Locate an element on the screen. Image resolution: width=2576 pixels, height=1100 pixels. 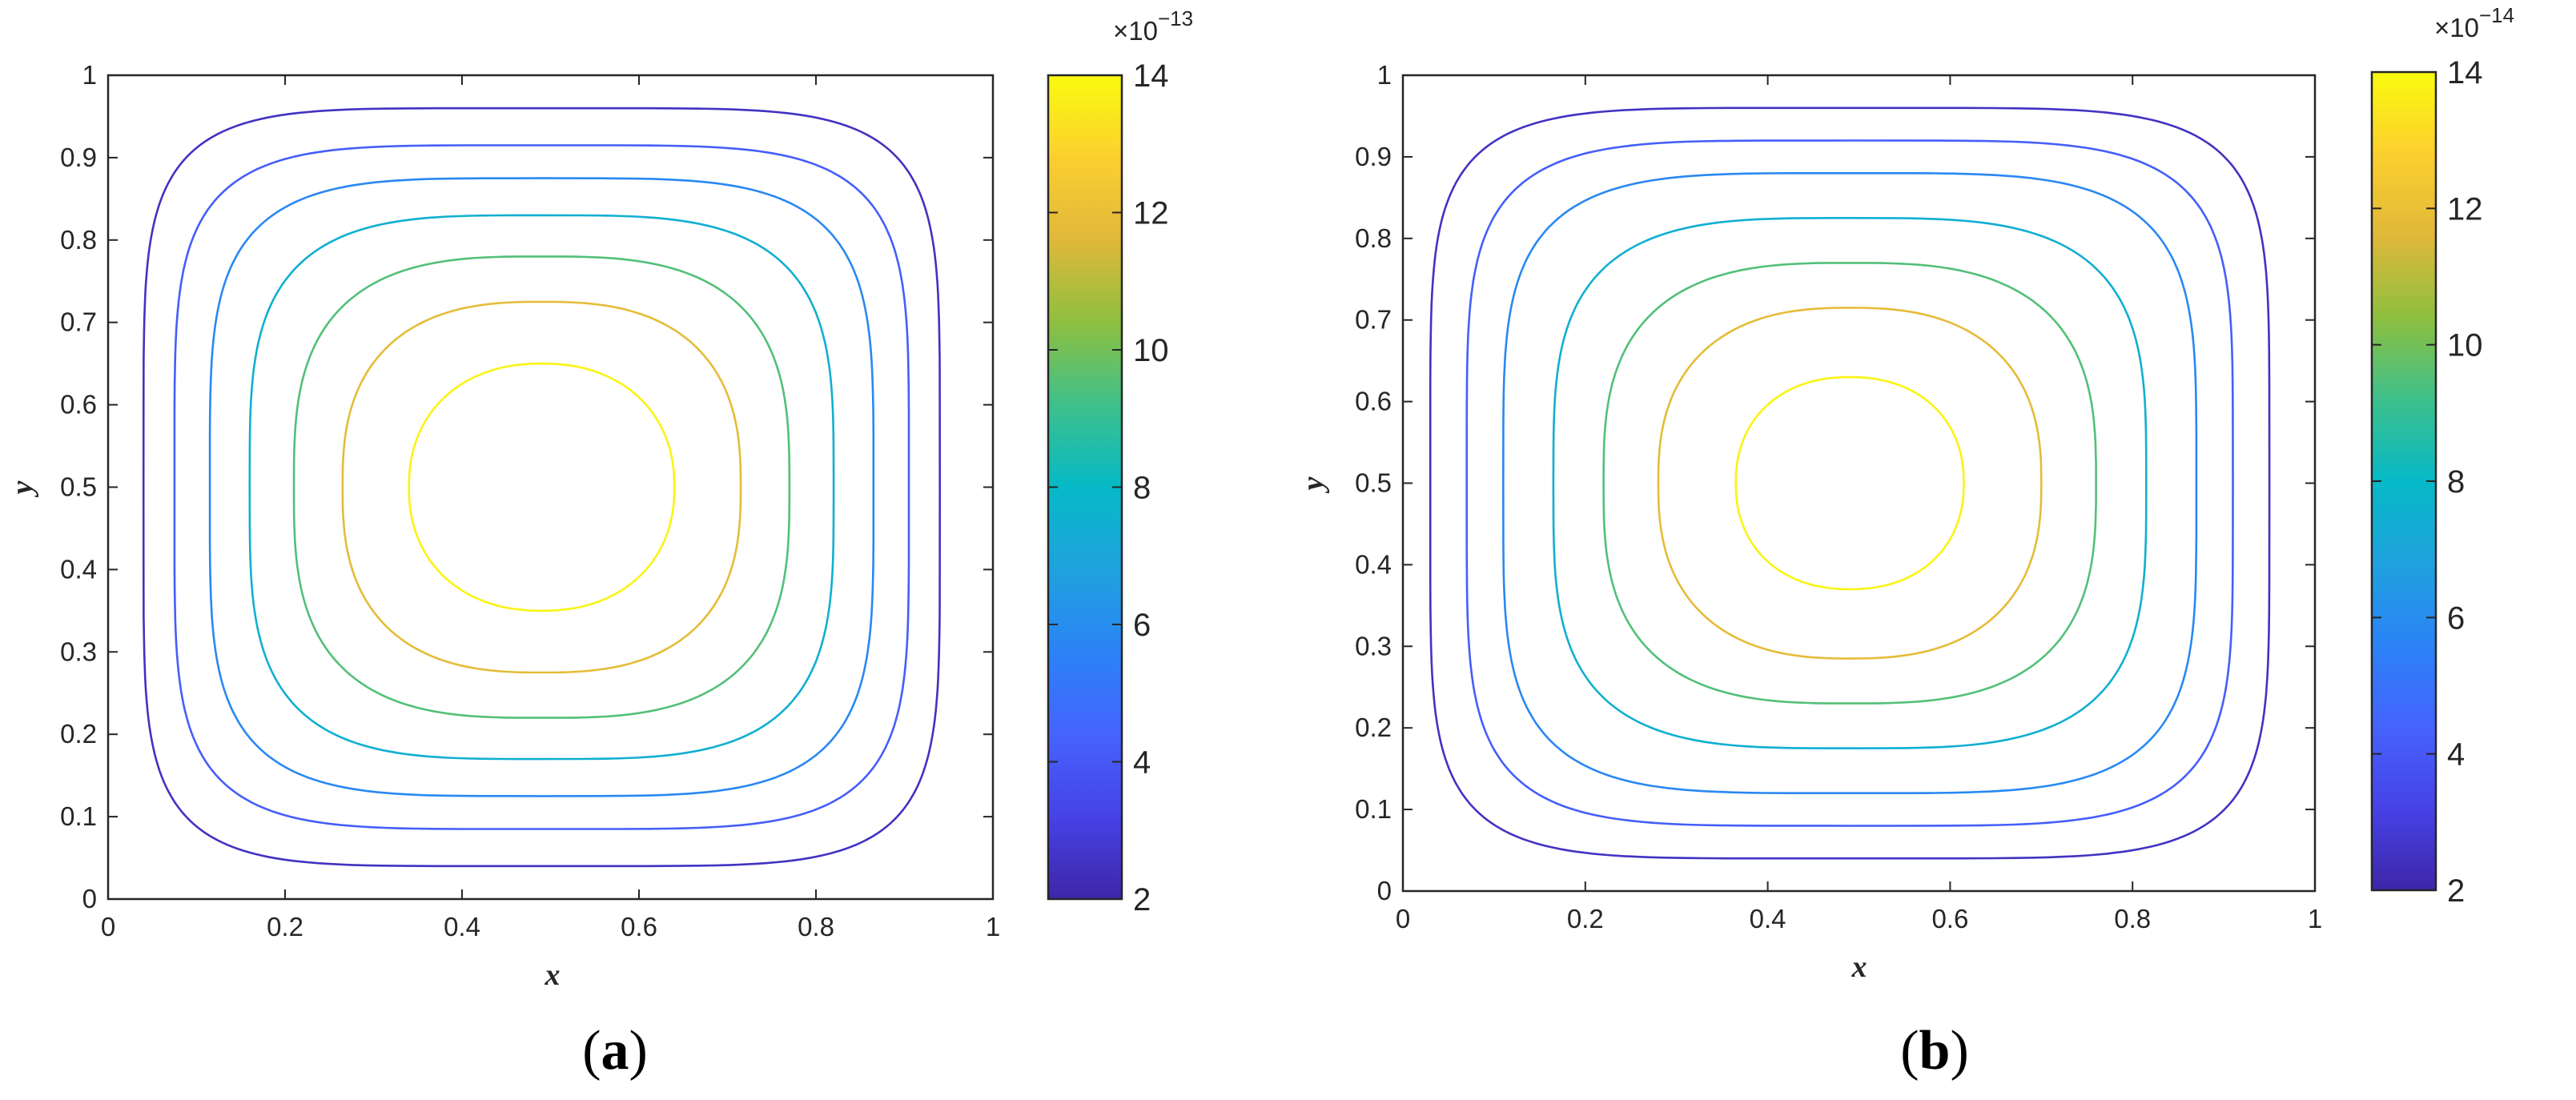
colorbar-tick-label-b-1: 4 is located at coordinates (2456, 755).